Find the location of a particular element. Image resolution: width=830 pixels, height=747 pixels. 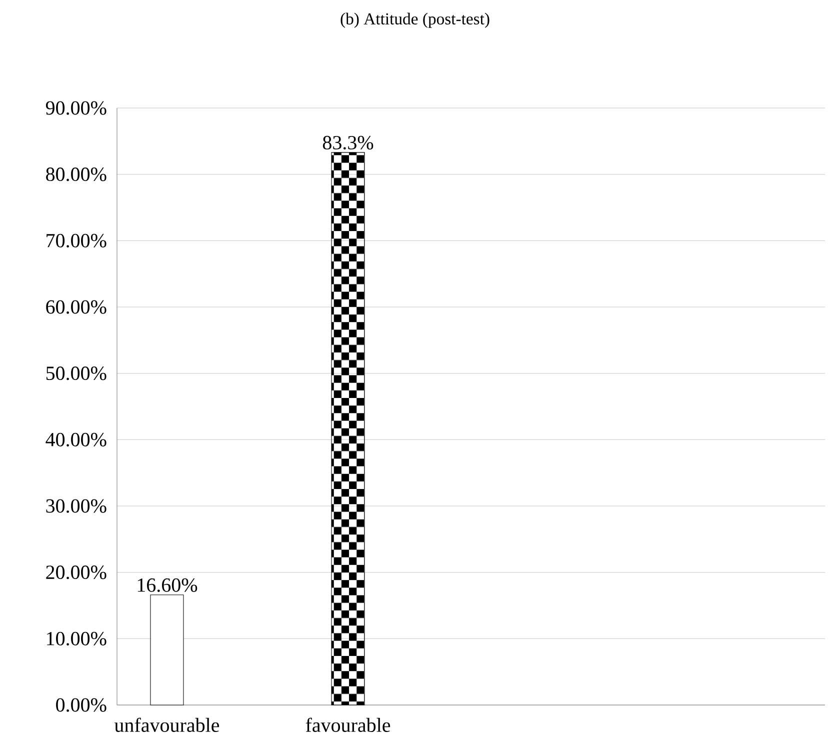

y-tick-label: 10.00% is located at coordinates (76, 639).